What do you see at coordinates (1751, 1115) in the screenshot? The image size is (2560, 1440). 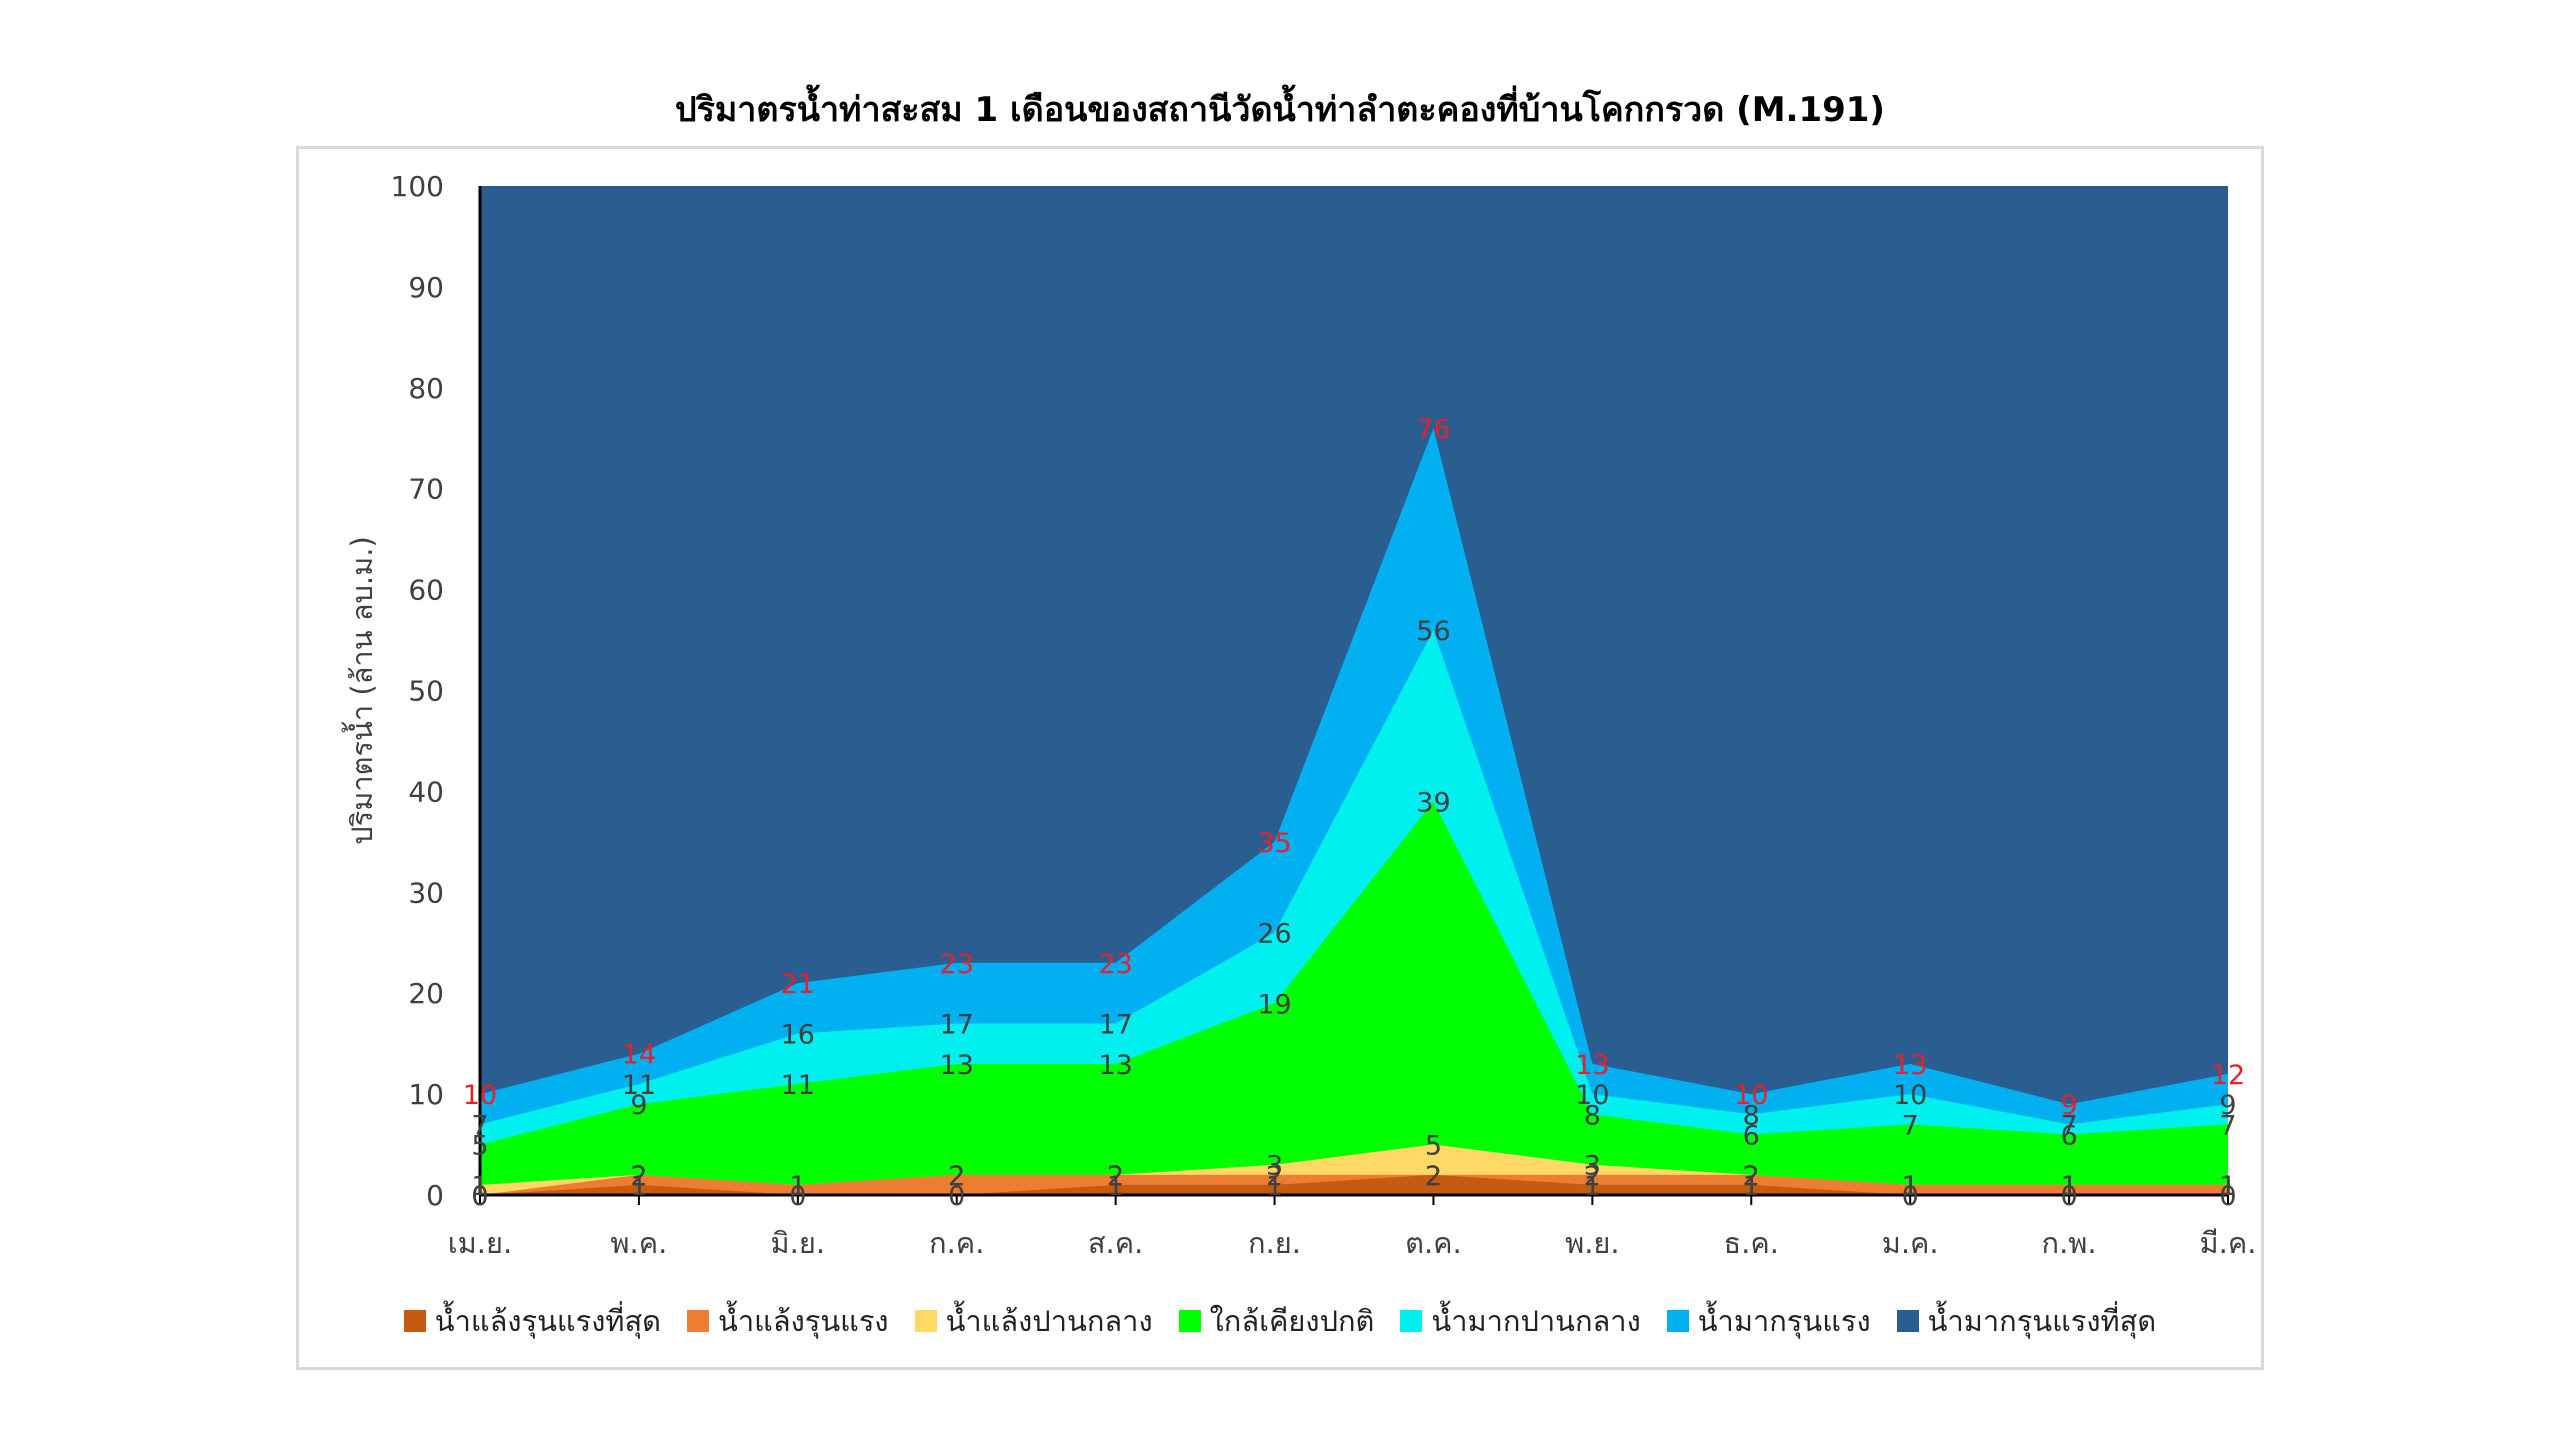 I see `data-label: 8` at bounding box center [1751, 1115].